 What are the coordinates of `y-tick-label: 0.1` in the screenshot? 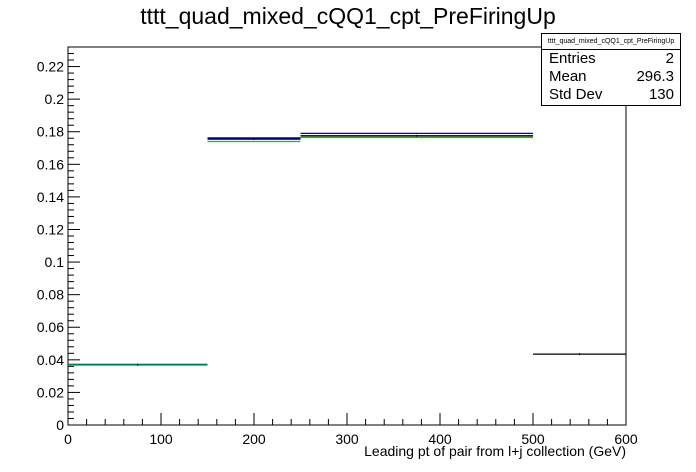 It's located at (55, 262).